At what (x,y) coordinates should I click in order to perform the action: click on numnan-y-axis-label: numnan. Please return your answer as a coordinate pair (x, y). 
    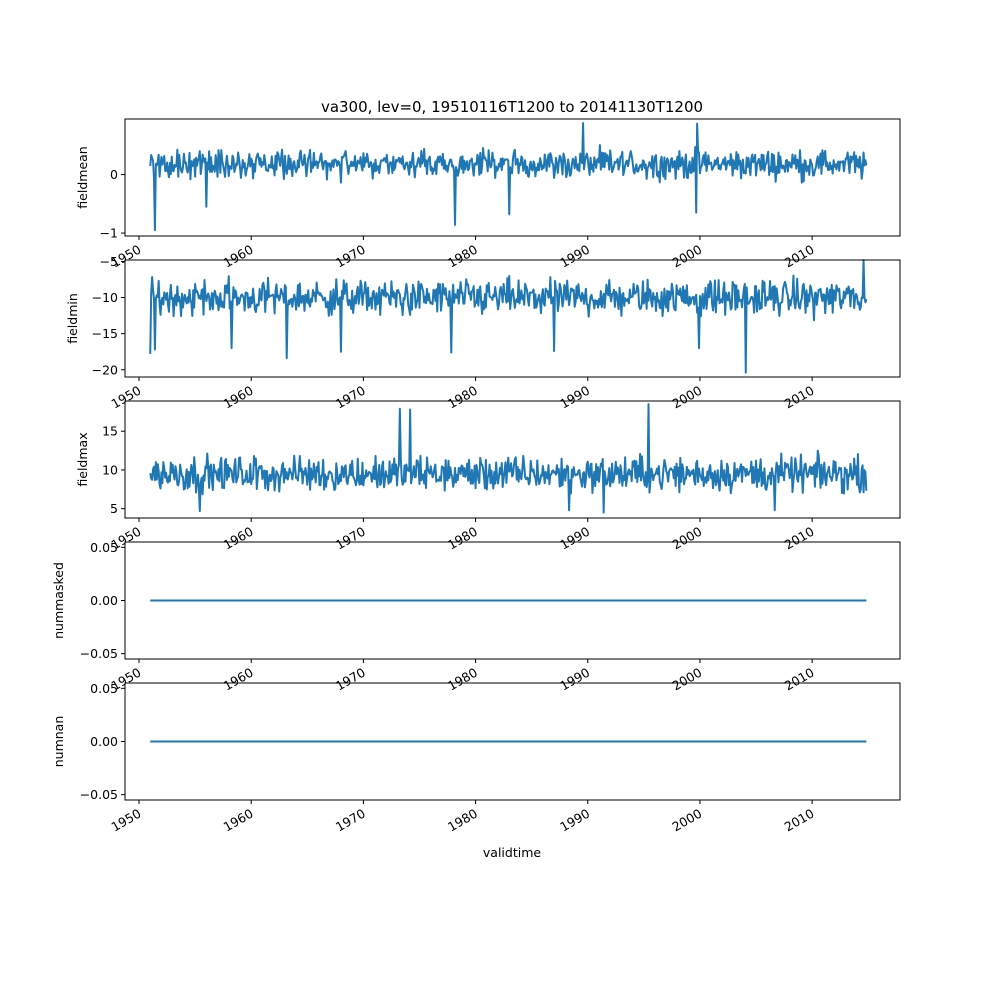
    Looking at the image, I should click on (58, 742).